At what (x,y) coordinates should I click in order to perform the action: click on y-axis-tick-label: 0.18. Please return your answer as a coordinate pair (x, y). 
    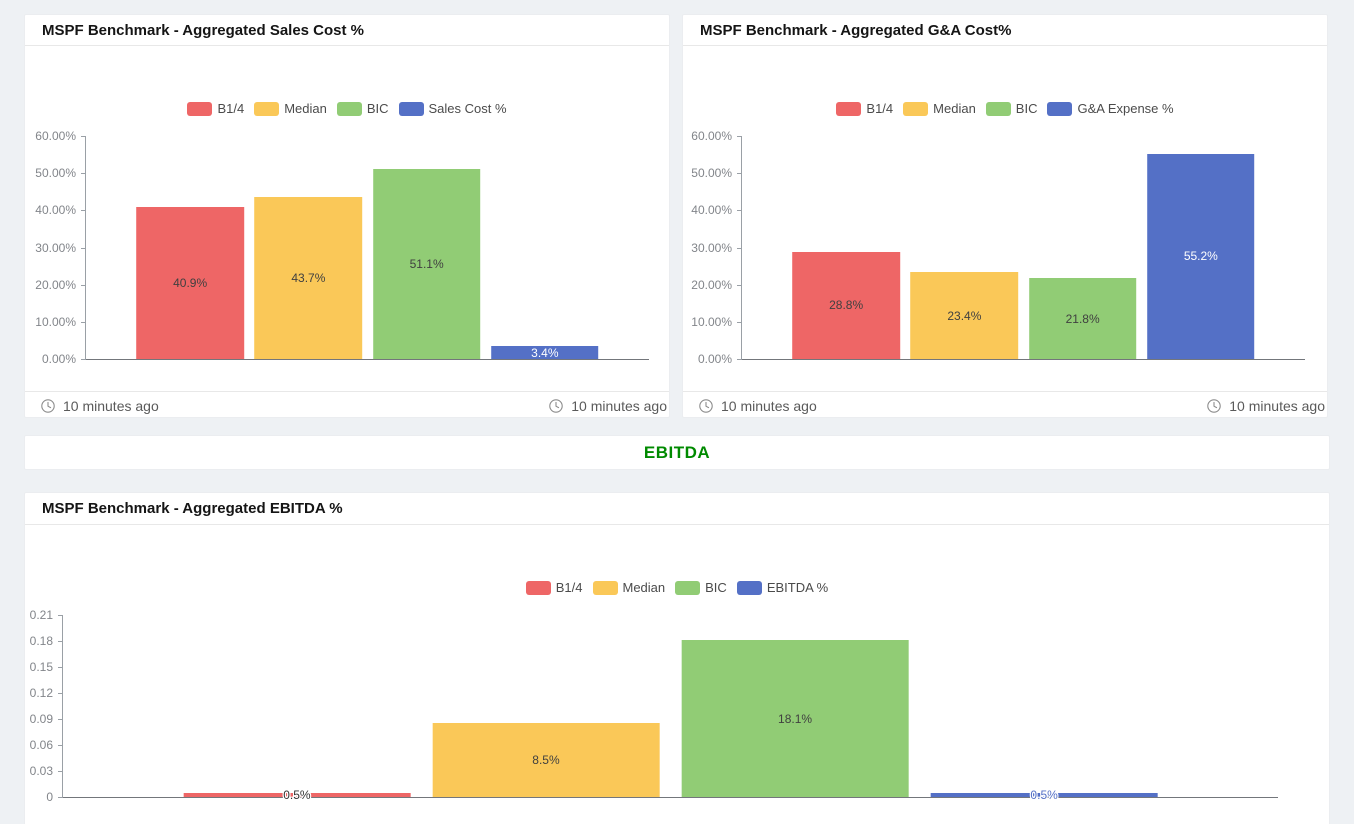
    Looking at the image, I should click on (41, 641).